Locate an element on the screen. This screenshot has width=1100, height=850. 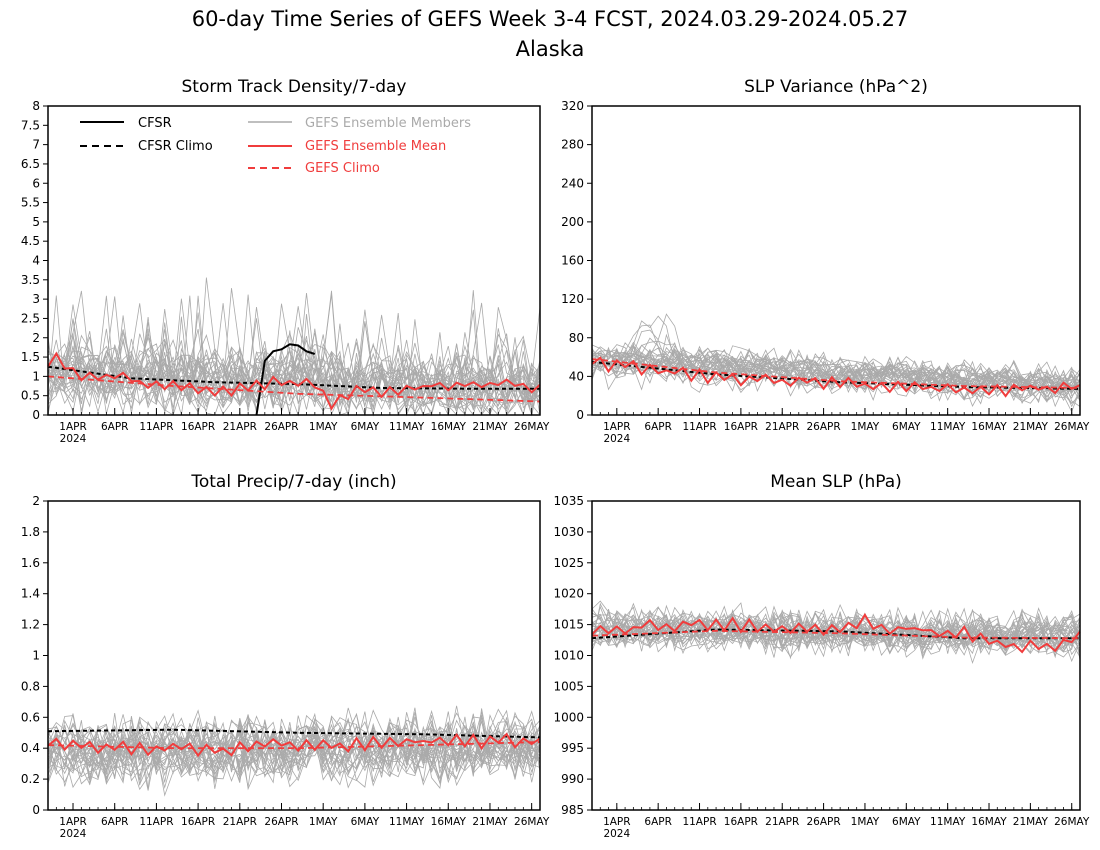
y-tick-label: 120 is located at coordinates (572, 299).